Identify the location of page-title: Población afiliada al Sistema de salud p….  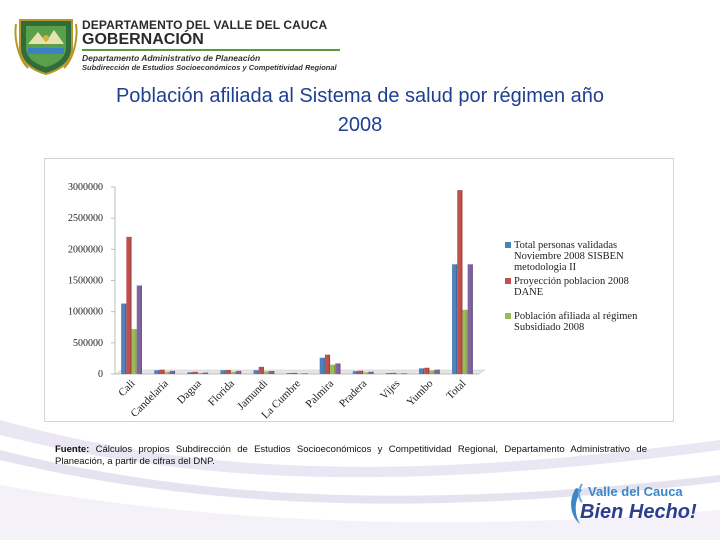
(360, 111).